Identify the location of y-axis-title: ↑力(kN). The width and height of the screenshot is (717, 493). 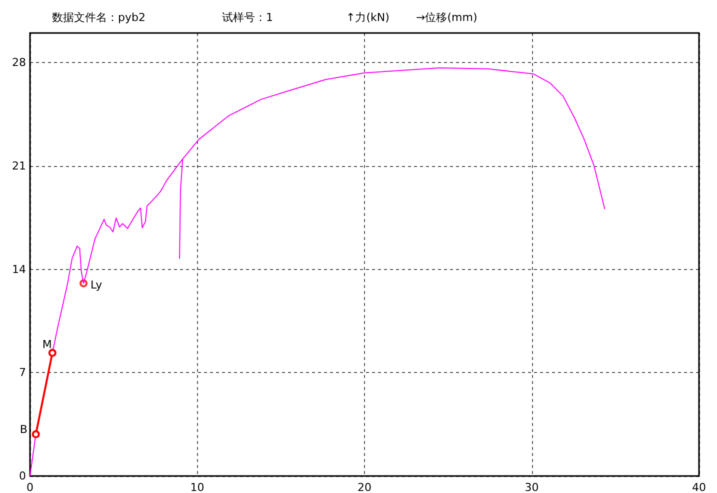
(368, 17).